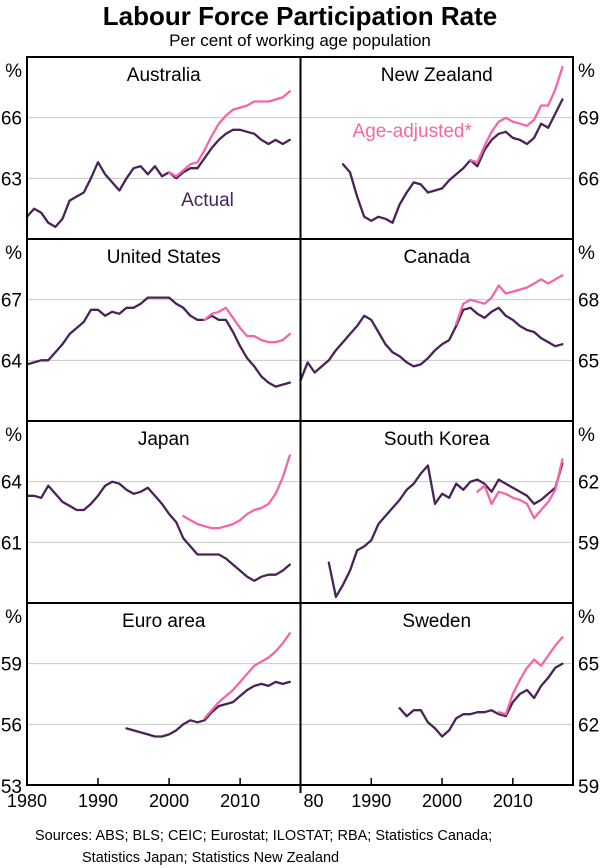 Image resolution: width=600 pixels, height=868 pixels. Describe the element at coordinates (164, 439) in the screenshot. I see `panel-title: Japan` at that location.